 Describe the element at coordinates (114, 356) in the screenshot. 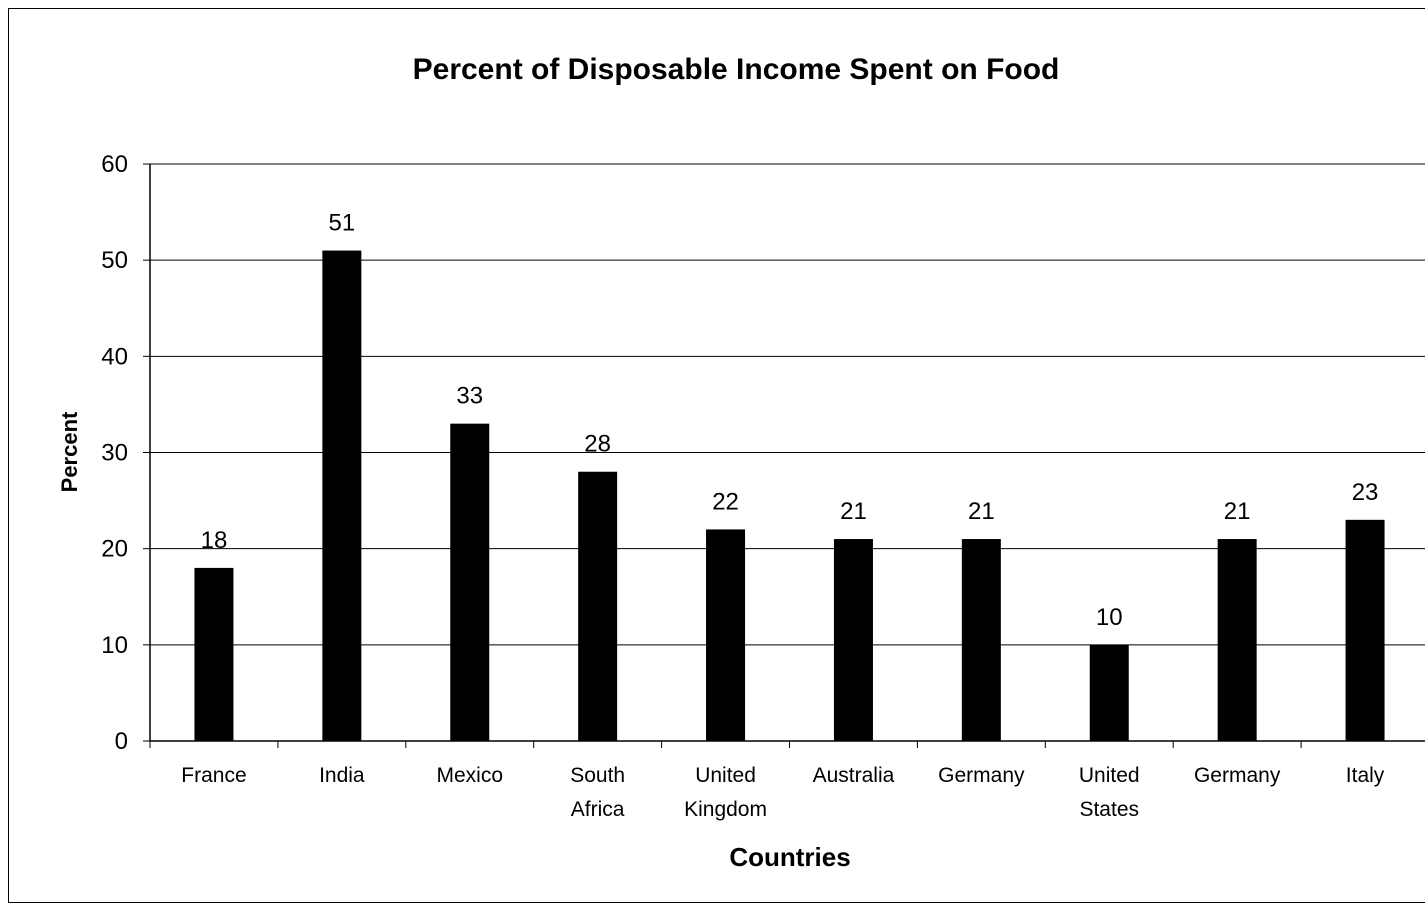

I see `y-tick-label: 40` at that location.